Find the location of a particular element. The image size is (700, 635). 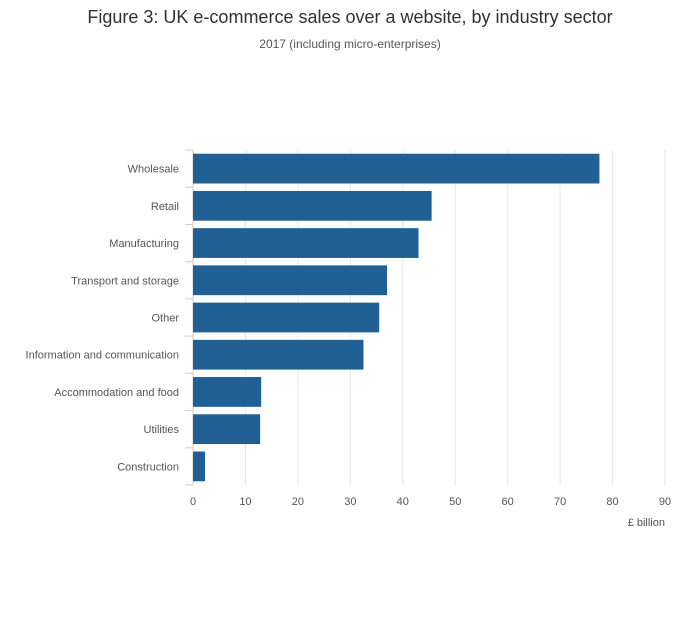

x-tick-label: 10 is located at coordinates (245, 502).